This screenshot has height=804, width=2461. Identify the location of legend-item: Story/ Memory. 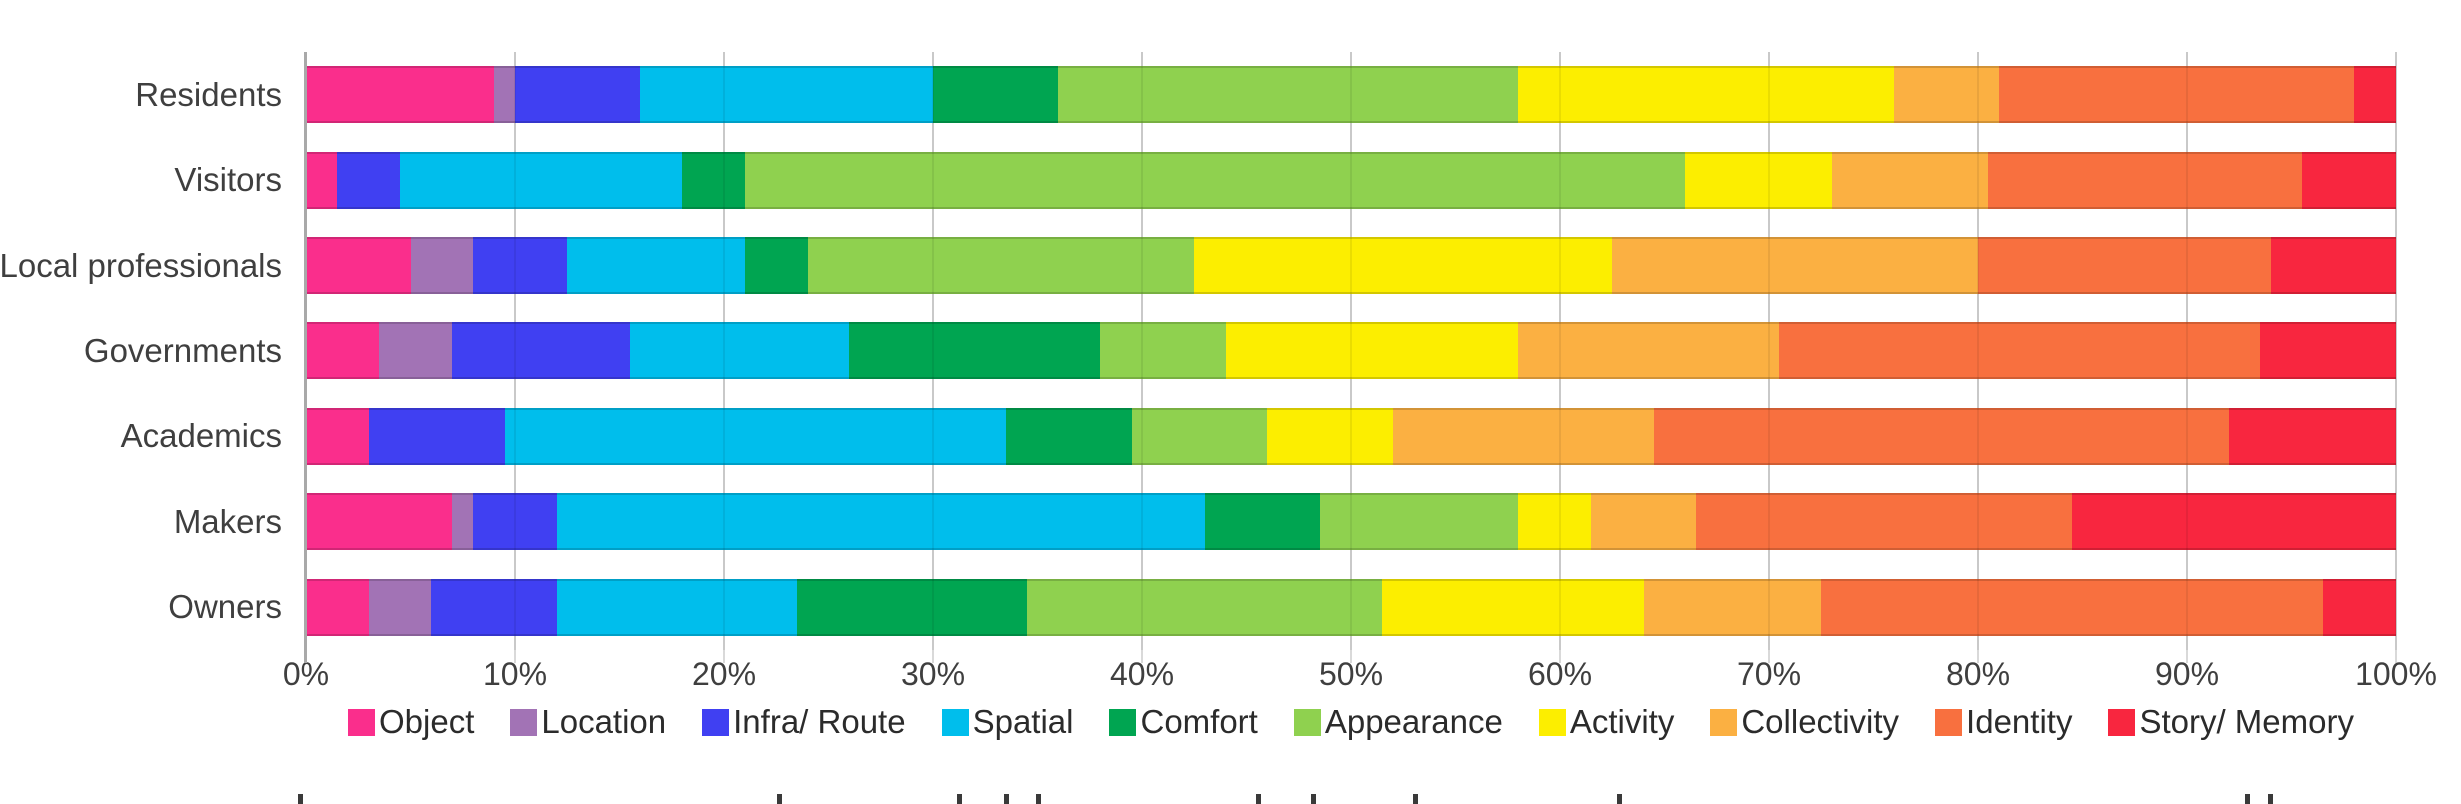
(2231, 722).